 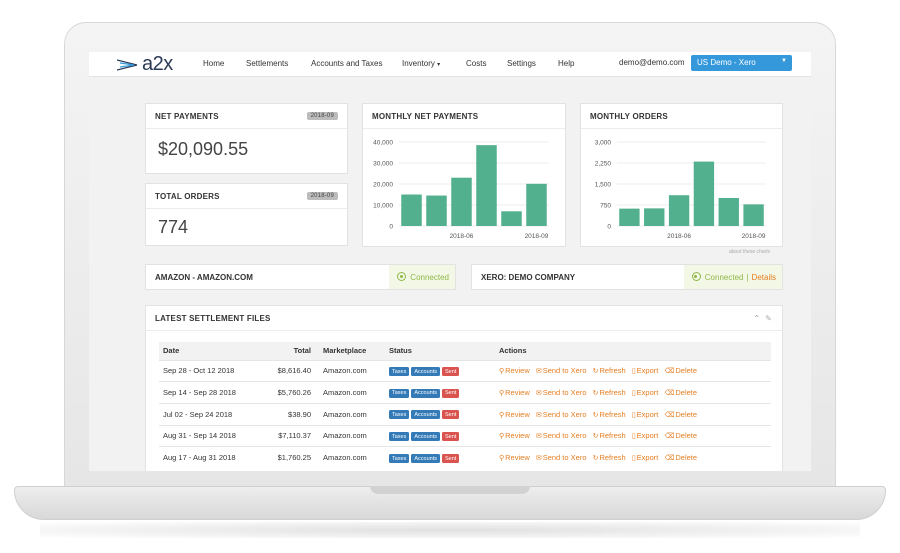 What do you see at coordinates (402, 276) in the screenshot?
I see `connected-icon` at bounding box center [402, 276].